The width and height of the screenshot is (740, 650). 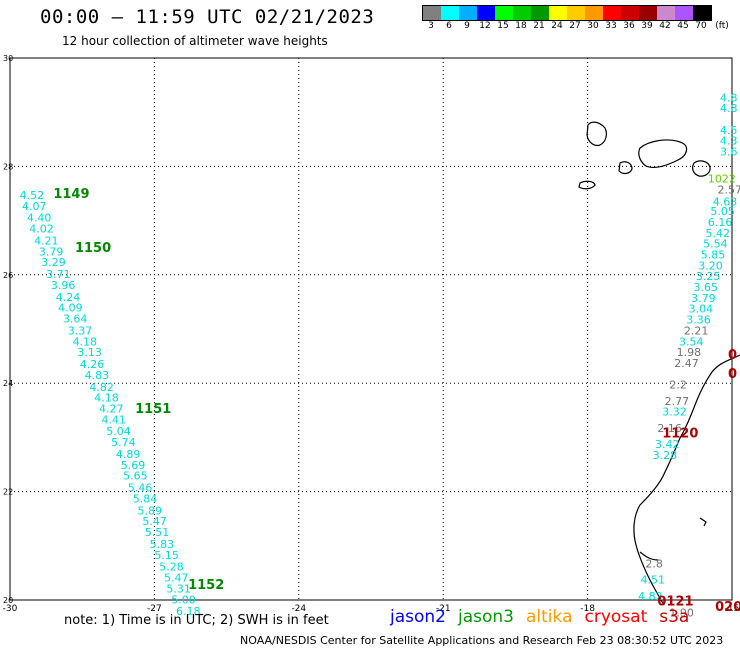 I want to click on legend-tick: 3, so click(x=431, y=26).